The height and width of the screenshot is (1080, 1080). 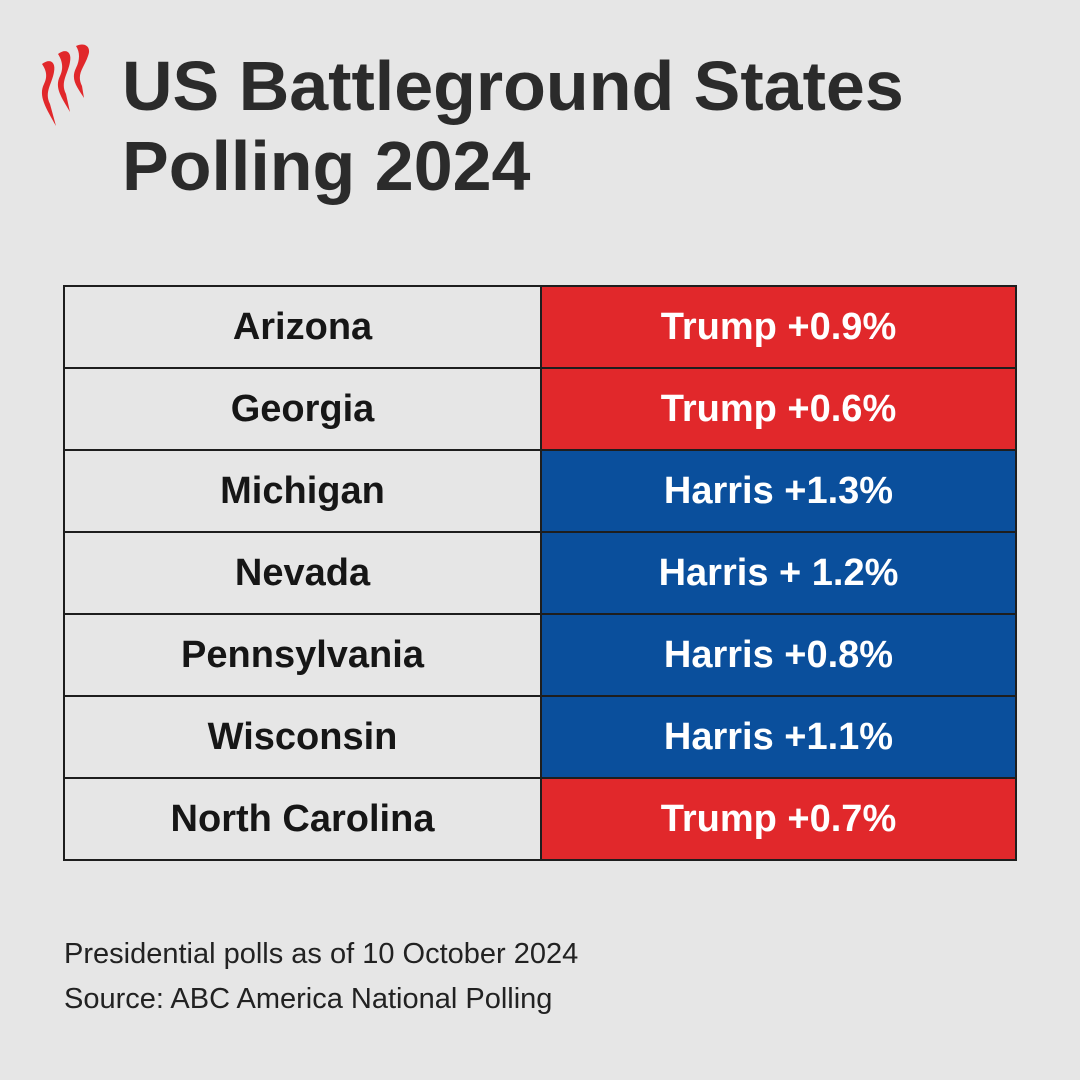 What do you see at coordinates (778, 655) in the screenshot?
I see `result-cell: Harris +0.8%` at bounding box center [778, 655].